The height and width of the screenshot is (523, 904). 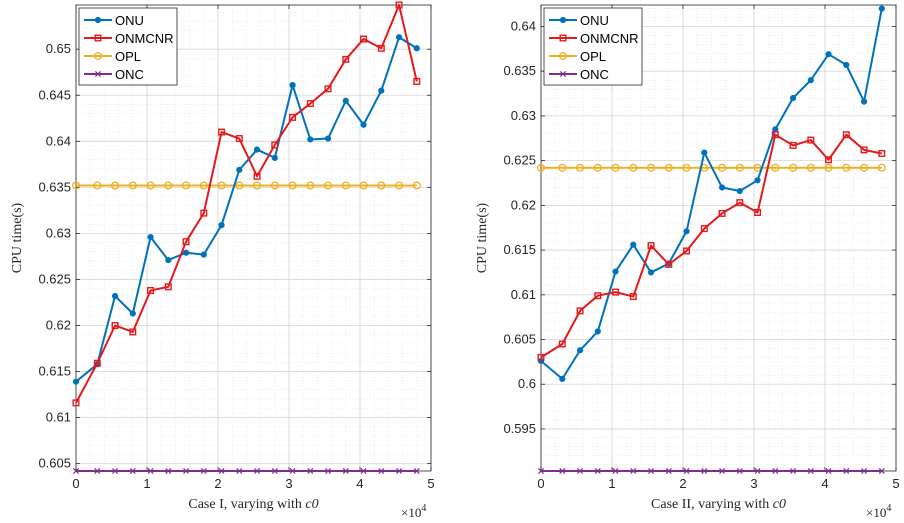 What do you see at coordinates (753, 483) in the screenshot?
I see `x-tick-label: 3` at bounding box center [753, 483].